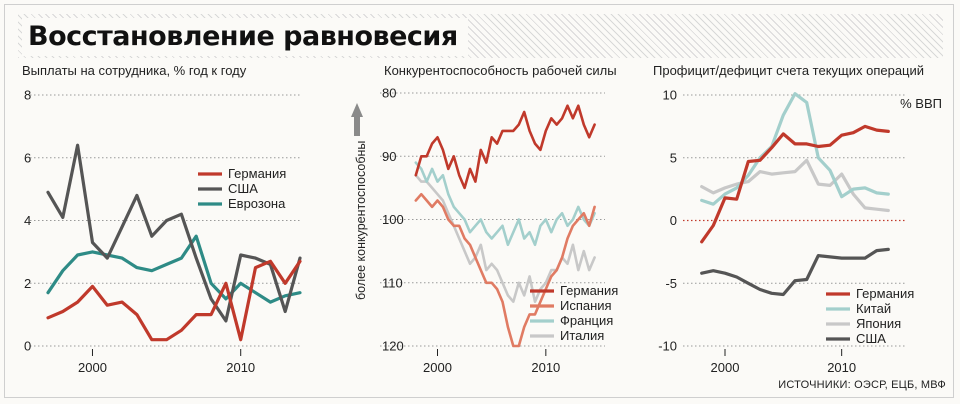 This screenshot has width=960, height=404. What do you see at coordinates (389, 156) in the screenshot?
I see `y-tick-label: 90` at bounding box center [389, 156].